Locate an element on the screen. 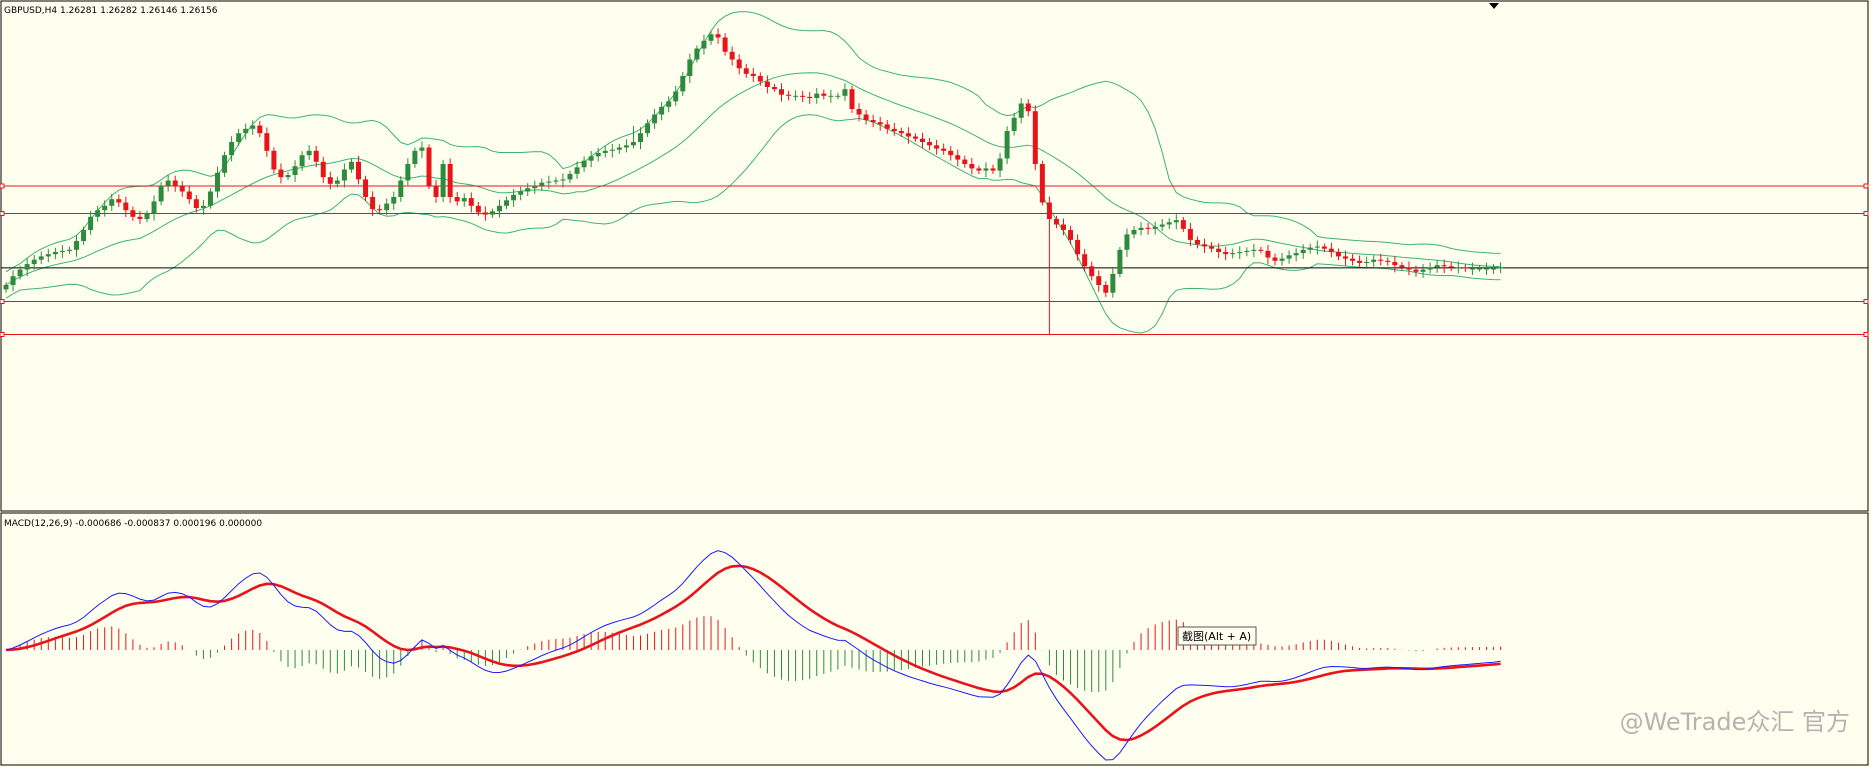 The image size is (1871, 767). chart-shift-marker-icon is located at coordinates (1494, 6).